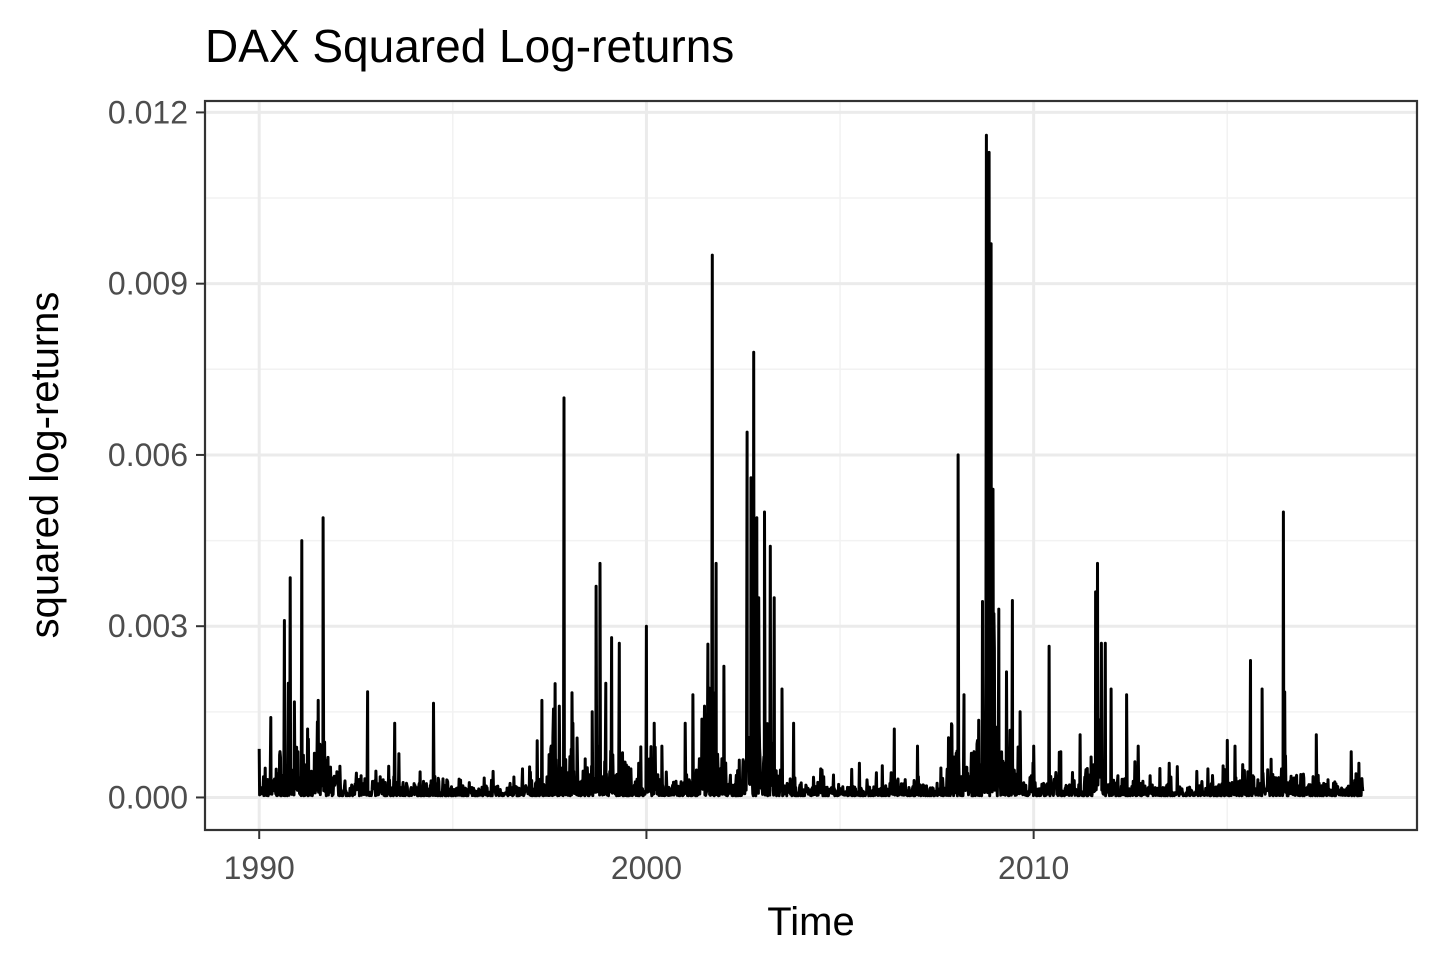  I want to click on y-tick-label: 0.009, so click(148, 284).